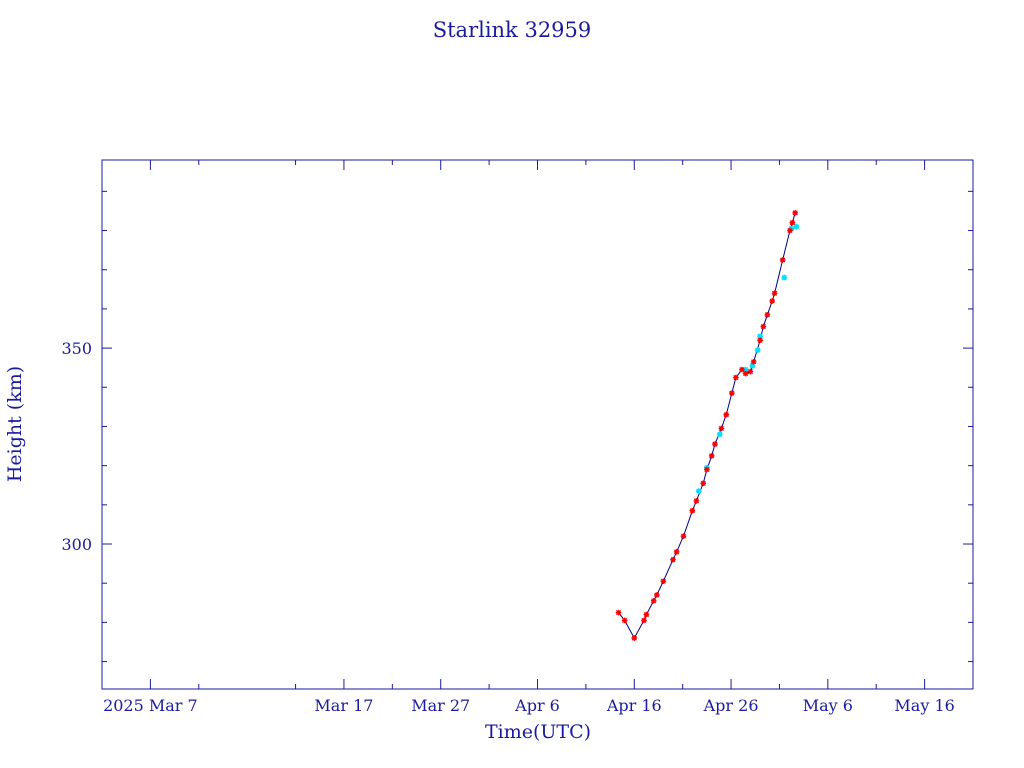  I want to click on x-tick-label: Apr 26, so click(731, 705).